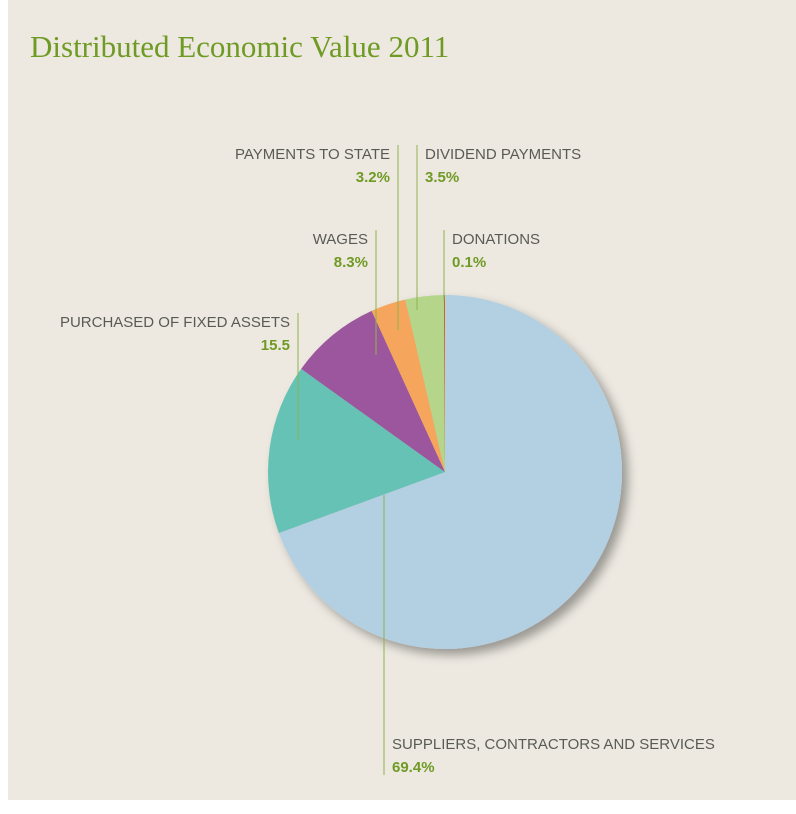  What do you see at coordinates (175, 322) in the screenshot?
I see `slice-label: PURCHASED OF FIXED ASSETS` at bounding box center [175, 322].